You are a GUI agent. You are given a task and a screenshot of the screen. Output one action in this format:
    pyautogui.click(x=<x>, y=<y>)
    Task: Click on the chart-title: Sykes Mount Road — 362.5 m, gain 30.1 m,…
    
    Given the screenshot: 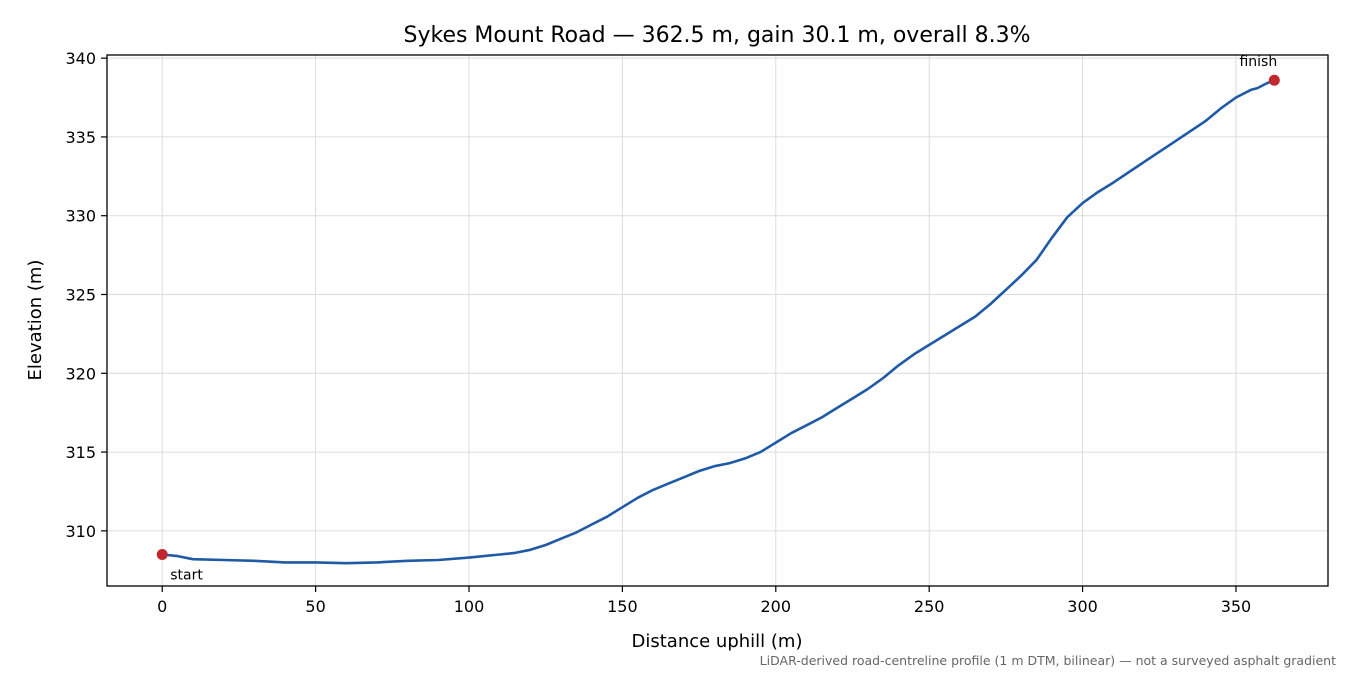 What is the action you would take?
    pyautogui.click(x=717, y=35)
    